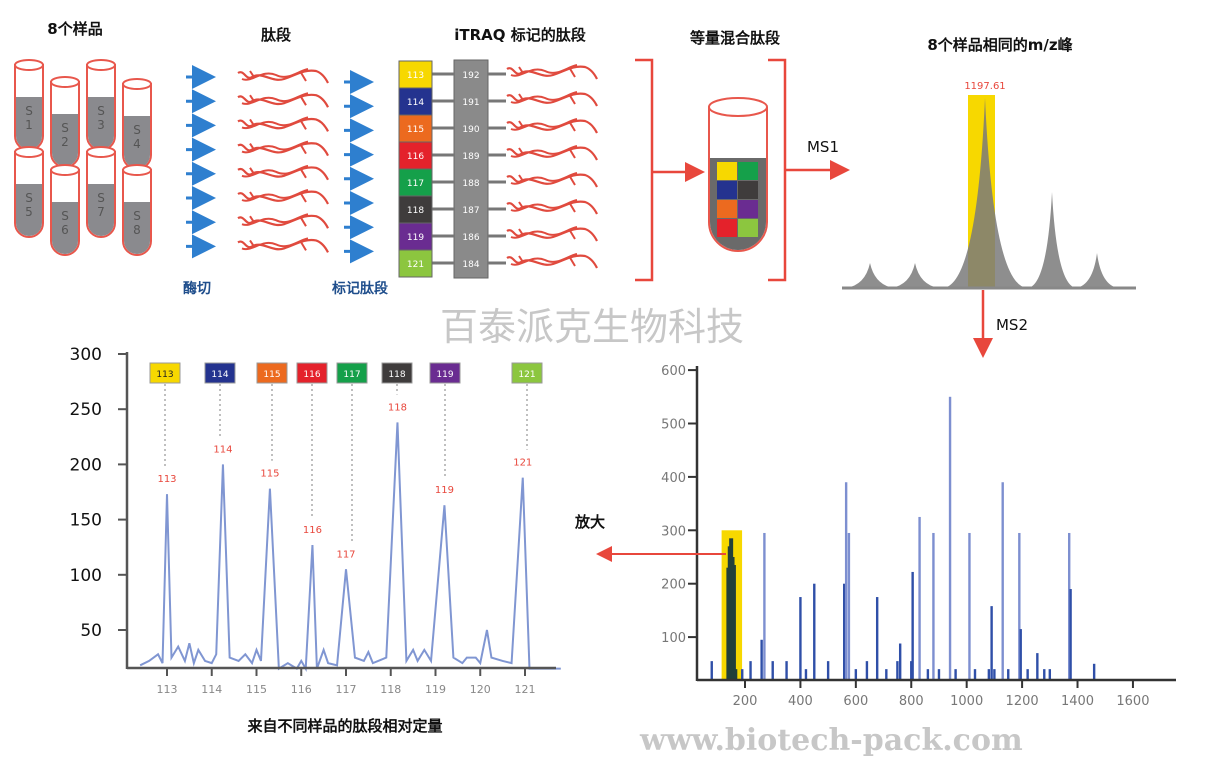 This screenshot has width=1208, height=760. What do you see at coordinates (470, 265) in the screenshot?
I see `balance-label: 184` at bounding box center [470, 265].